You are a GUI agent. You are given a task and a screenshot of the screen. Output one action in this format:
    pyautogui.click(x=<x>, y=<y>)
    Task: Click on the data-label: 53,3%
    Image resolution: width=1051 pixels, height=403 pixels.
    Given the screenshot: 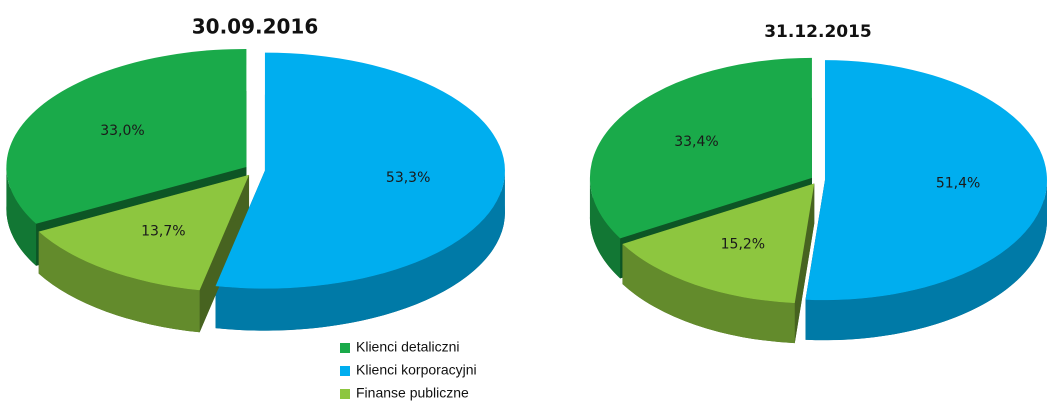 What is the action you would take?
    pyautogui.click(x=408, y=178)
    